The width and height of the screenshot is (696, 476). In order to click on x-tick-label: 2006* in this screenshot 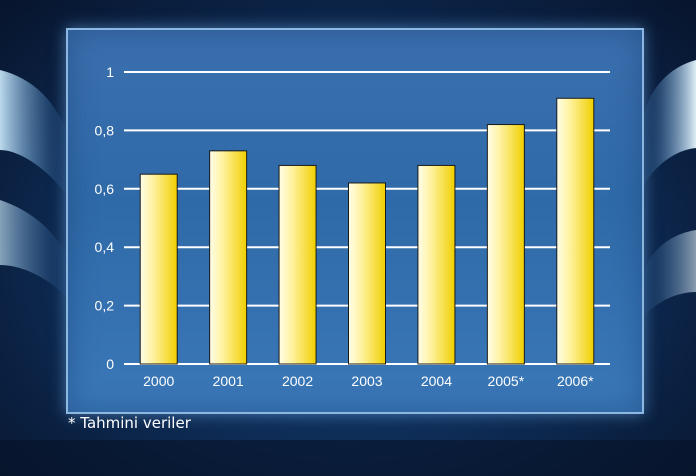, I will do `click(575, 381)`.